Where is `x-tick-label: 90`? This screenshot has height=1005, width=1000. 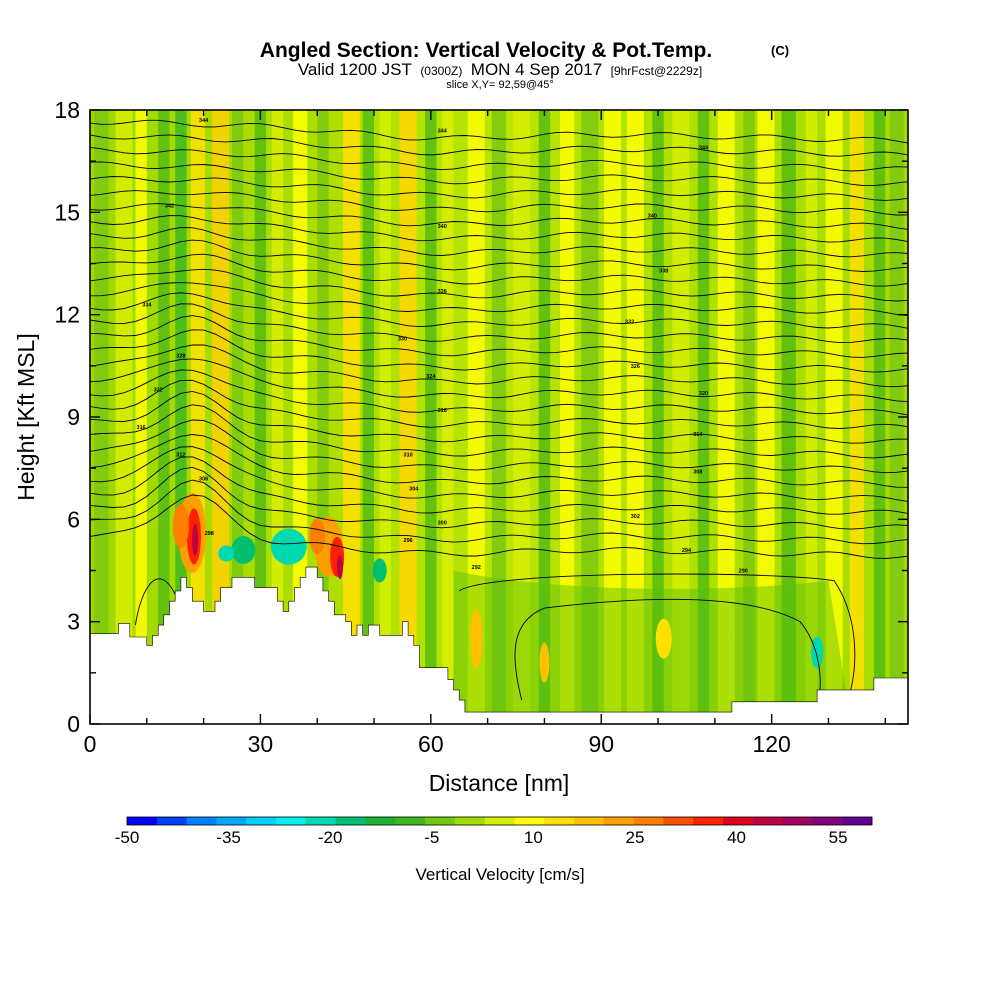 x-tick-label: 90 is located at coordinates (601, 744).